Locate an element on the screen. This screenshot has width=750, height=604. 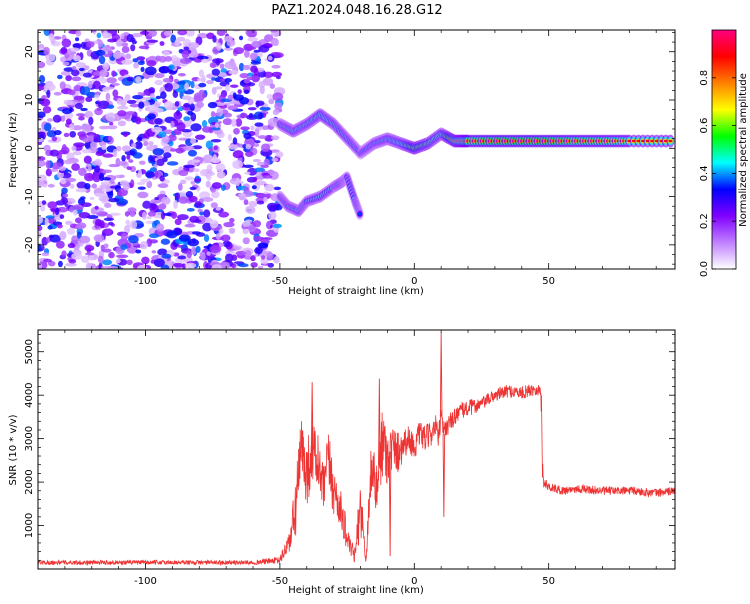
colorbar-tick-label: 0.6 is located at coordinates (704, 126).